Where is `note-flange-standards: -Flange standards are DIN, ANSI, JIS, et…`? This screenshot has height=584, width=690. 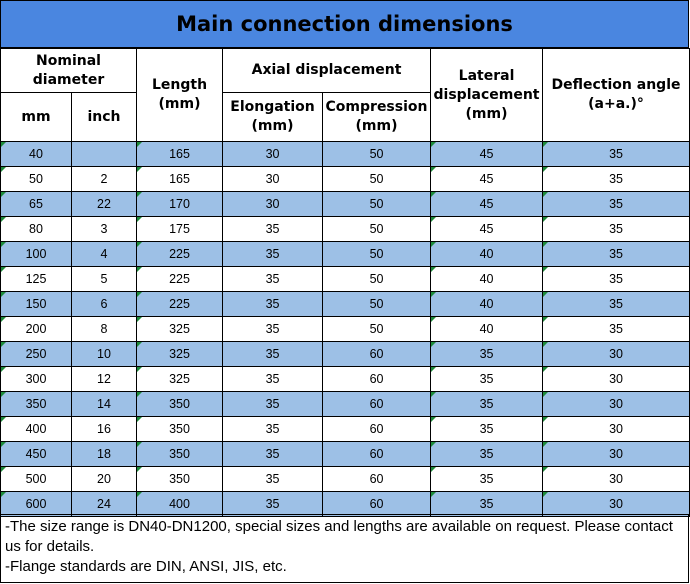 note-flange-standards: -Flange standards are DIN, ANSI, JIS, et… is located at coordinates (146, 566).